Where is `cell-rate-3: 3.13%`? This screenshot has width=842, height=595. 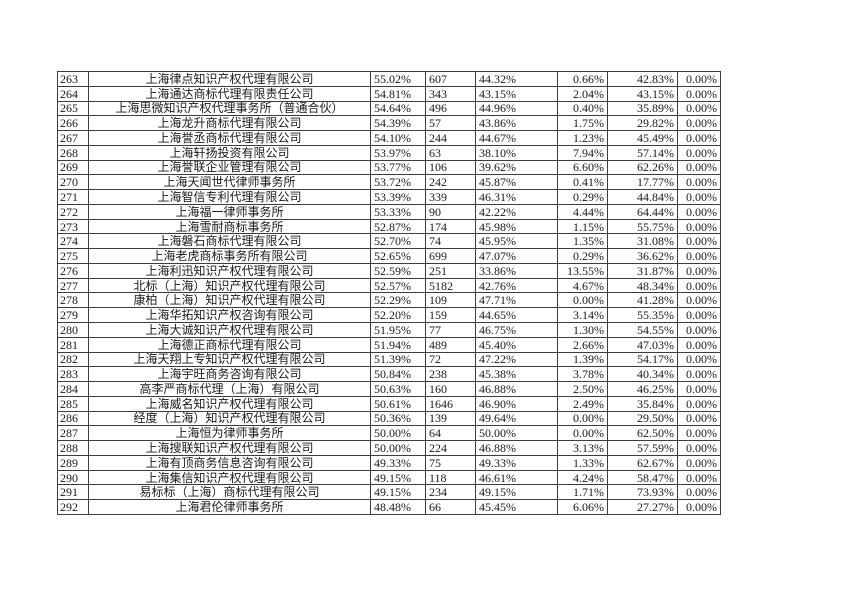 cell-rate-3: 3.13% is located at coordinates (582, 448).